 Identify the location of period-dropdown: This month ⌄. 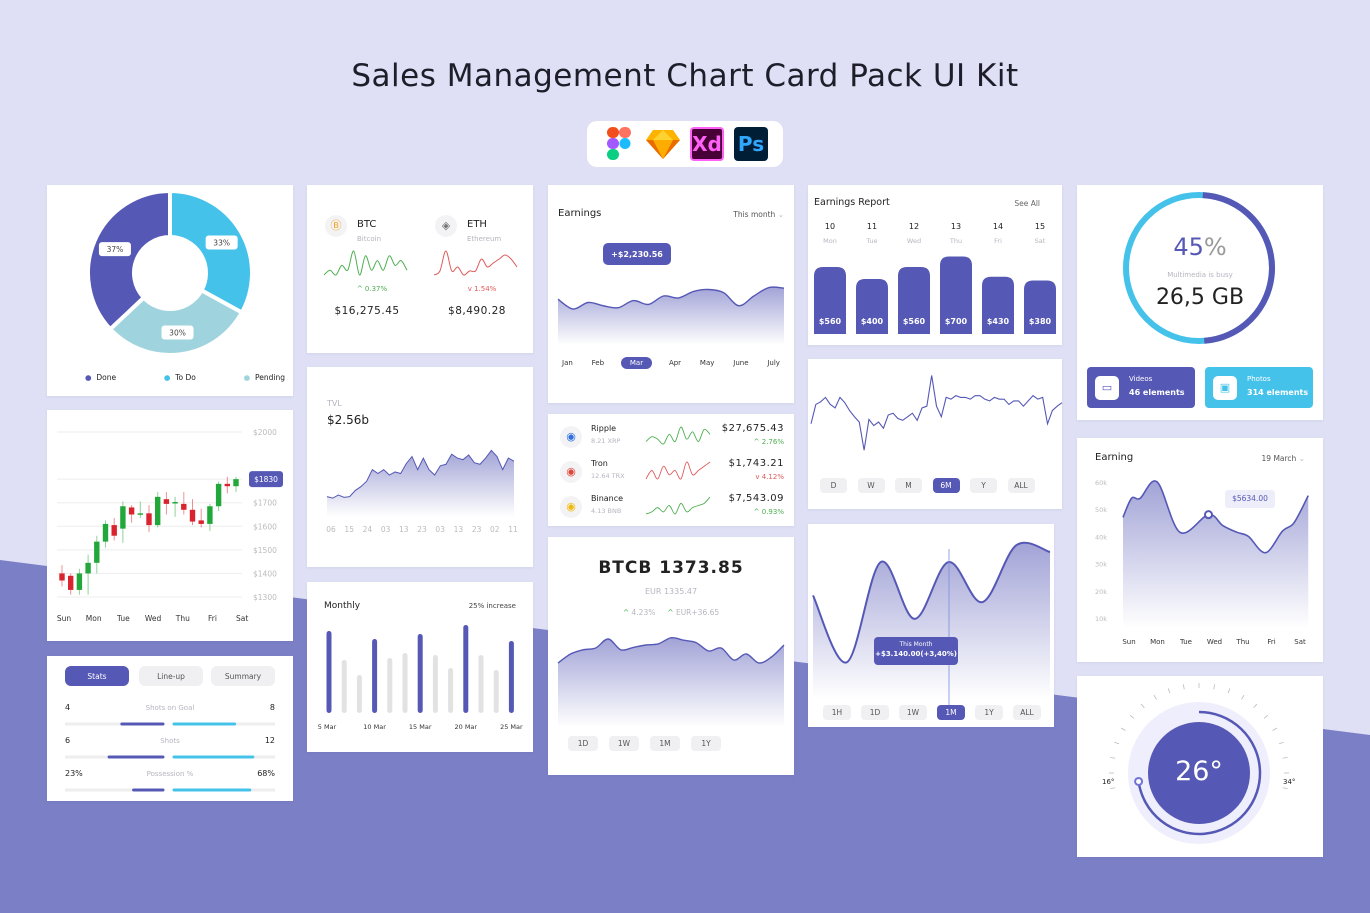
(758, 214).